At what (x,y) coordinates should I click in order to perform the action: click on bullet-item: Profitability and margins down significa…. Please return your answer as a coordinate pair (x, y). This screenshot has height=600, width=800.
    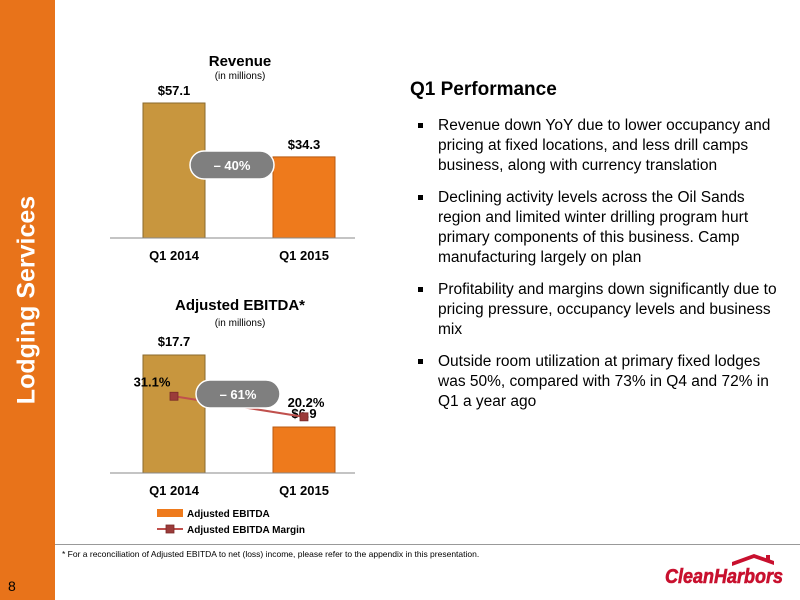
    Looking at the image, I should click on (604, 310).